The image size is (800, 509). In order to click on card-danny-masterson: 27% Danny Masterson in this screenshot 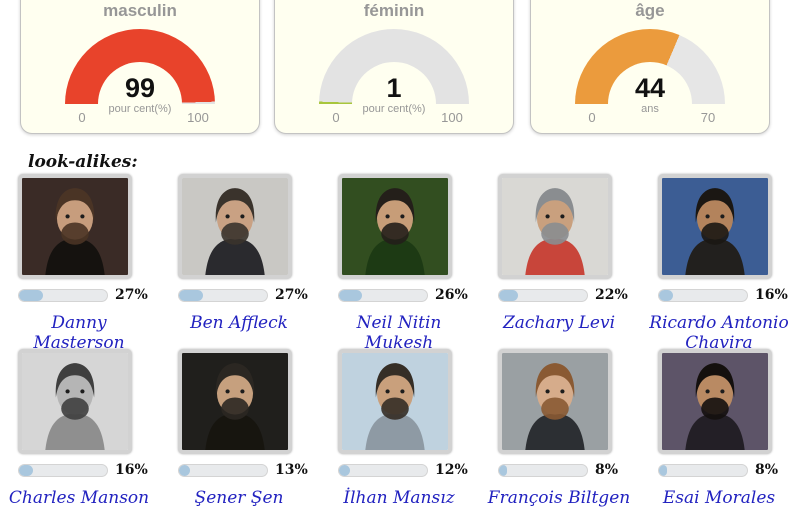, I will do `click(93, 263)`.